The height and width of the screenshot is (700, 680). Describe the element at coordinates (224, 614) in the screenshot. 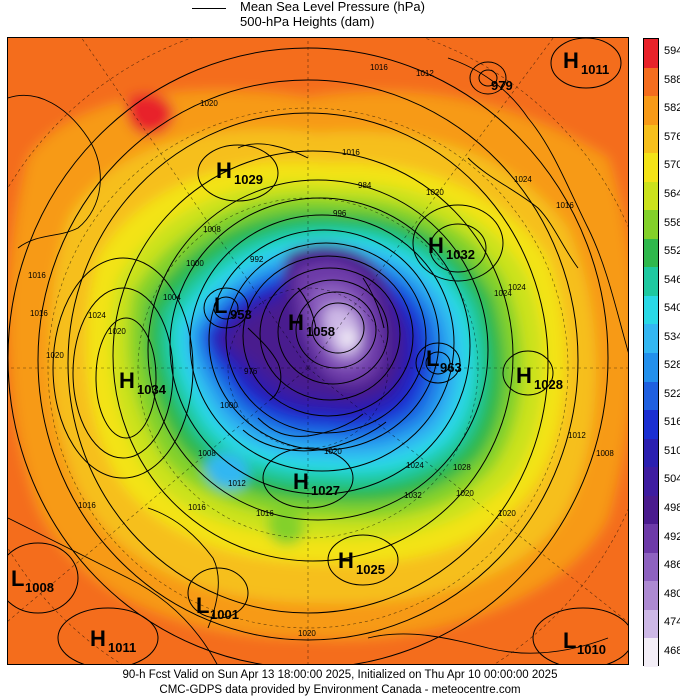

I see `center-value: 1001` at that location.